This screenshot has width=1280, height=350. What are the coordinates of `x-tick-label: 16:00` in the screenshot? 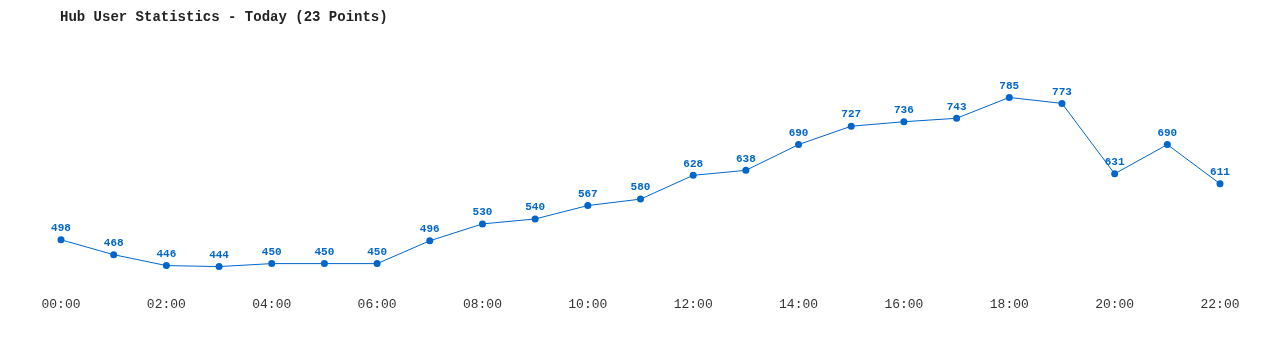 It's located at (904, 304).